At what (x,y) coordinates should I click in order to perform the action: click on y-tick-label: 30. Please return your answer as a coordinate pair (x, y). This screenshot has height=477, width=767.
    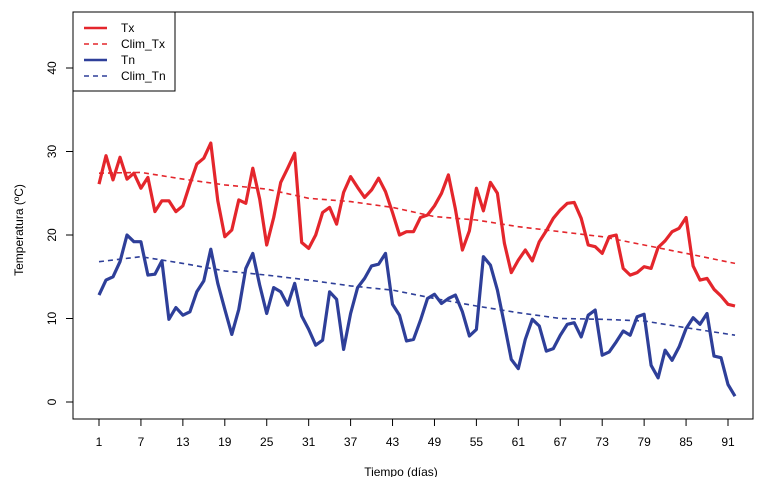
    Looking at the image, I should click on (52, 152).